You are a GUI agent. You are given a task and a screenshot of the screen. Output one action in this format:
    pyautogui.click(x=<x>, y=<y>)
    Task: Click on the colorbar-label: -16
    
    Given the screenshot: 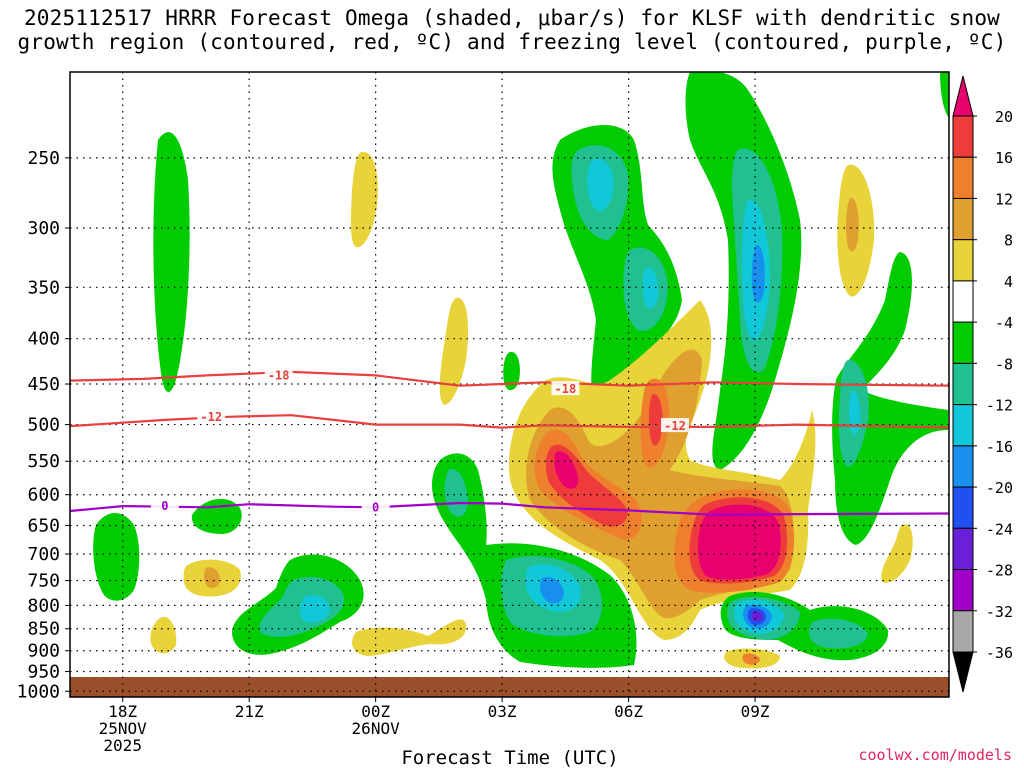 What is the action you would take?
    pyautogui.click(x=999, y=447)
    